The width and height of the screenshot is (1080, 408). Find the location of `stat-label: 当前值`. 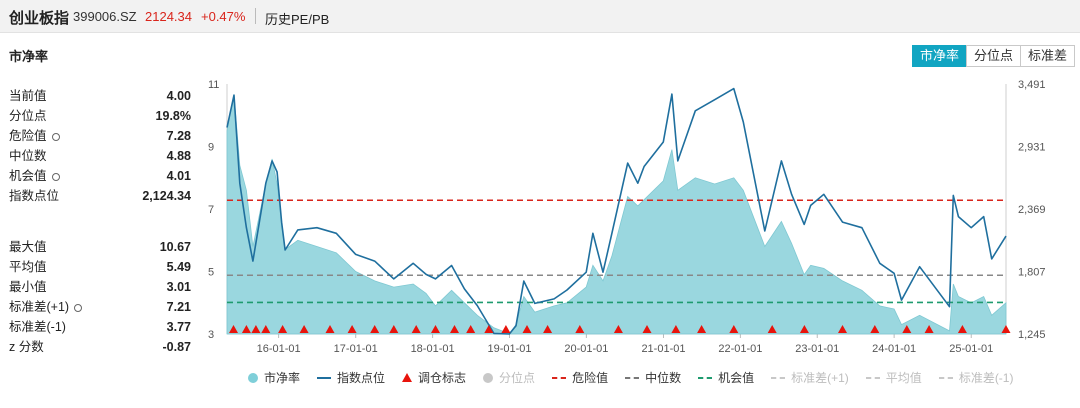

stat-label: 当前值 is located at coordinates (28, 96).